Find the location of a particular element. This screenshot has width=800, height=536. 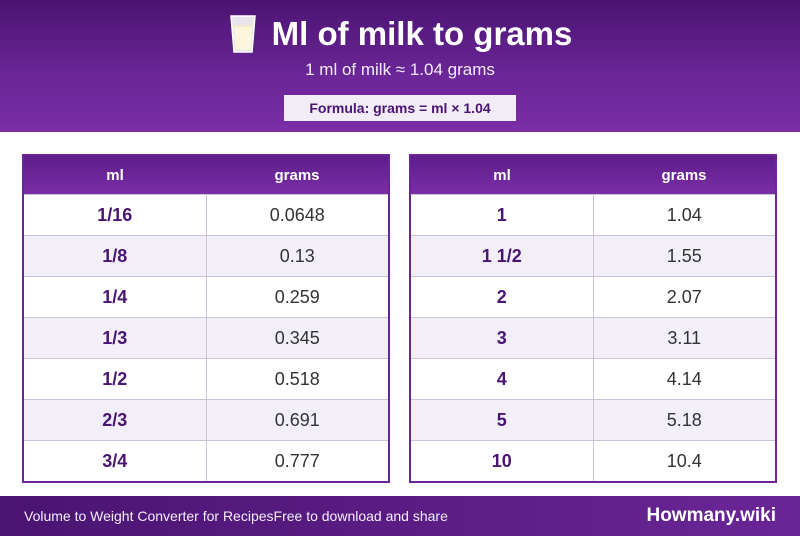

table-row: 1/16 0.0648 is located at coordinates (206, 215).